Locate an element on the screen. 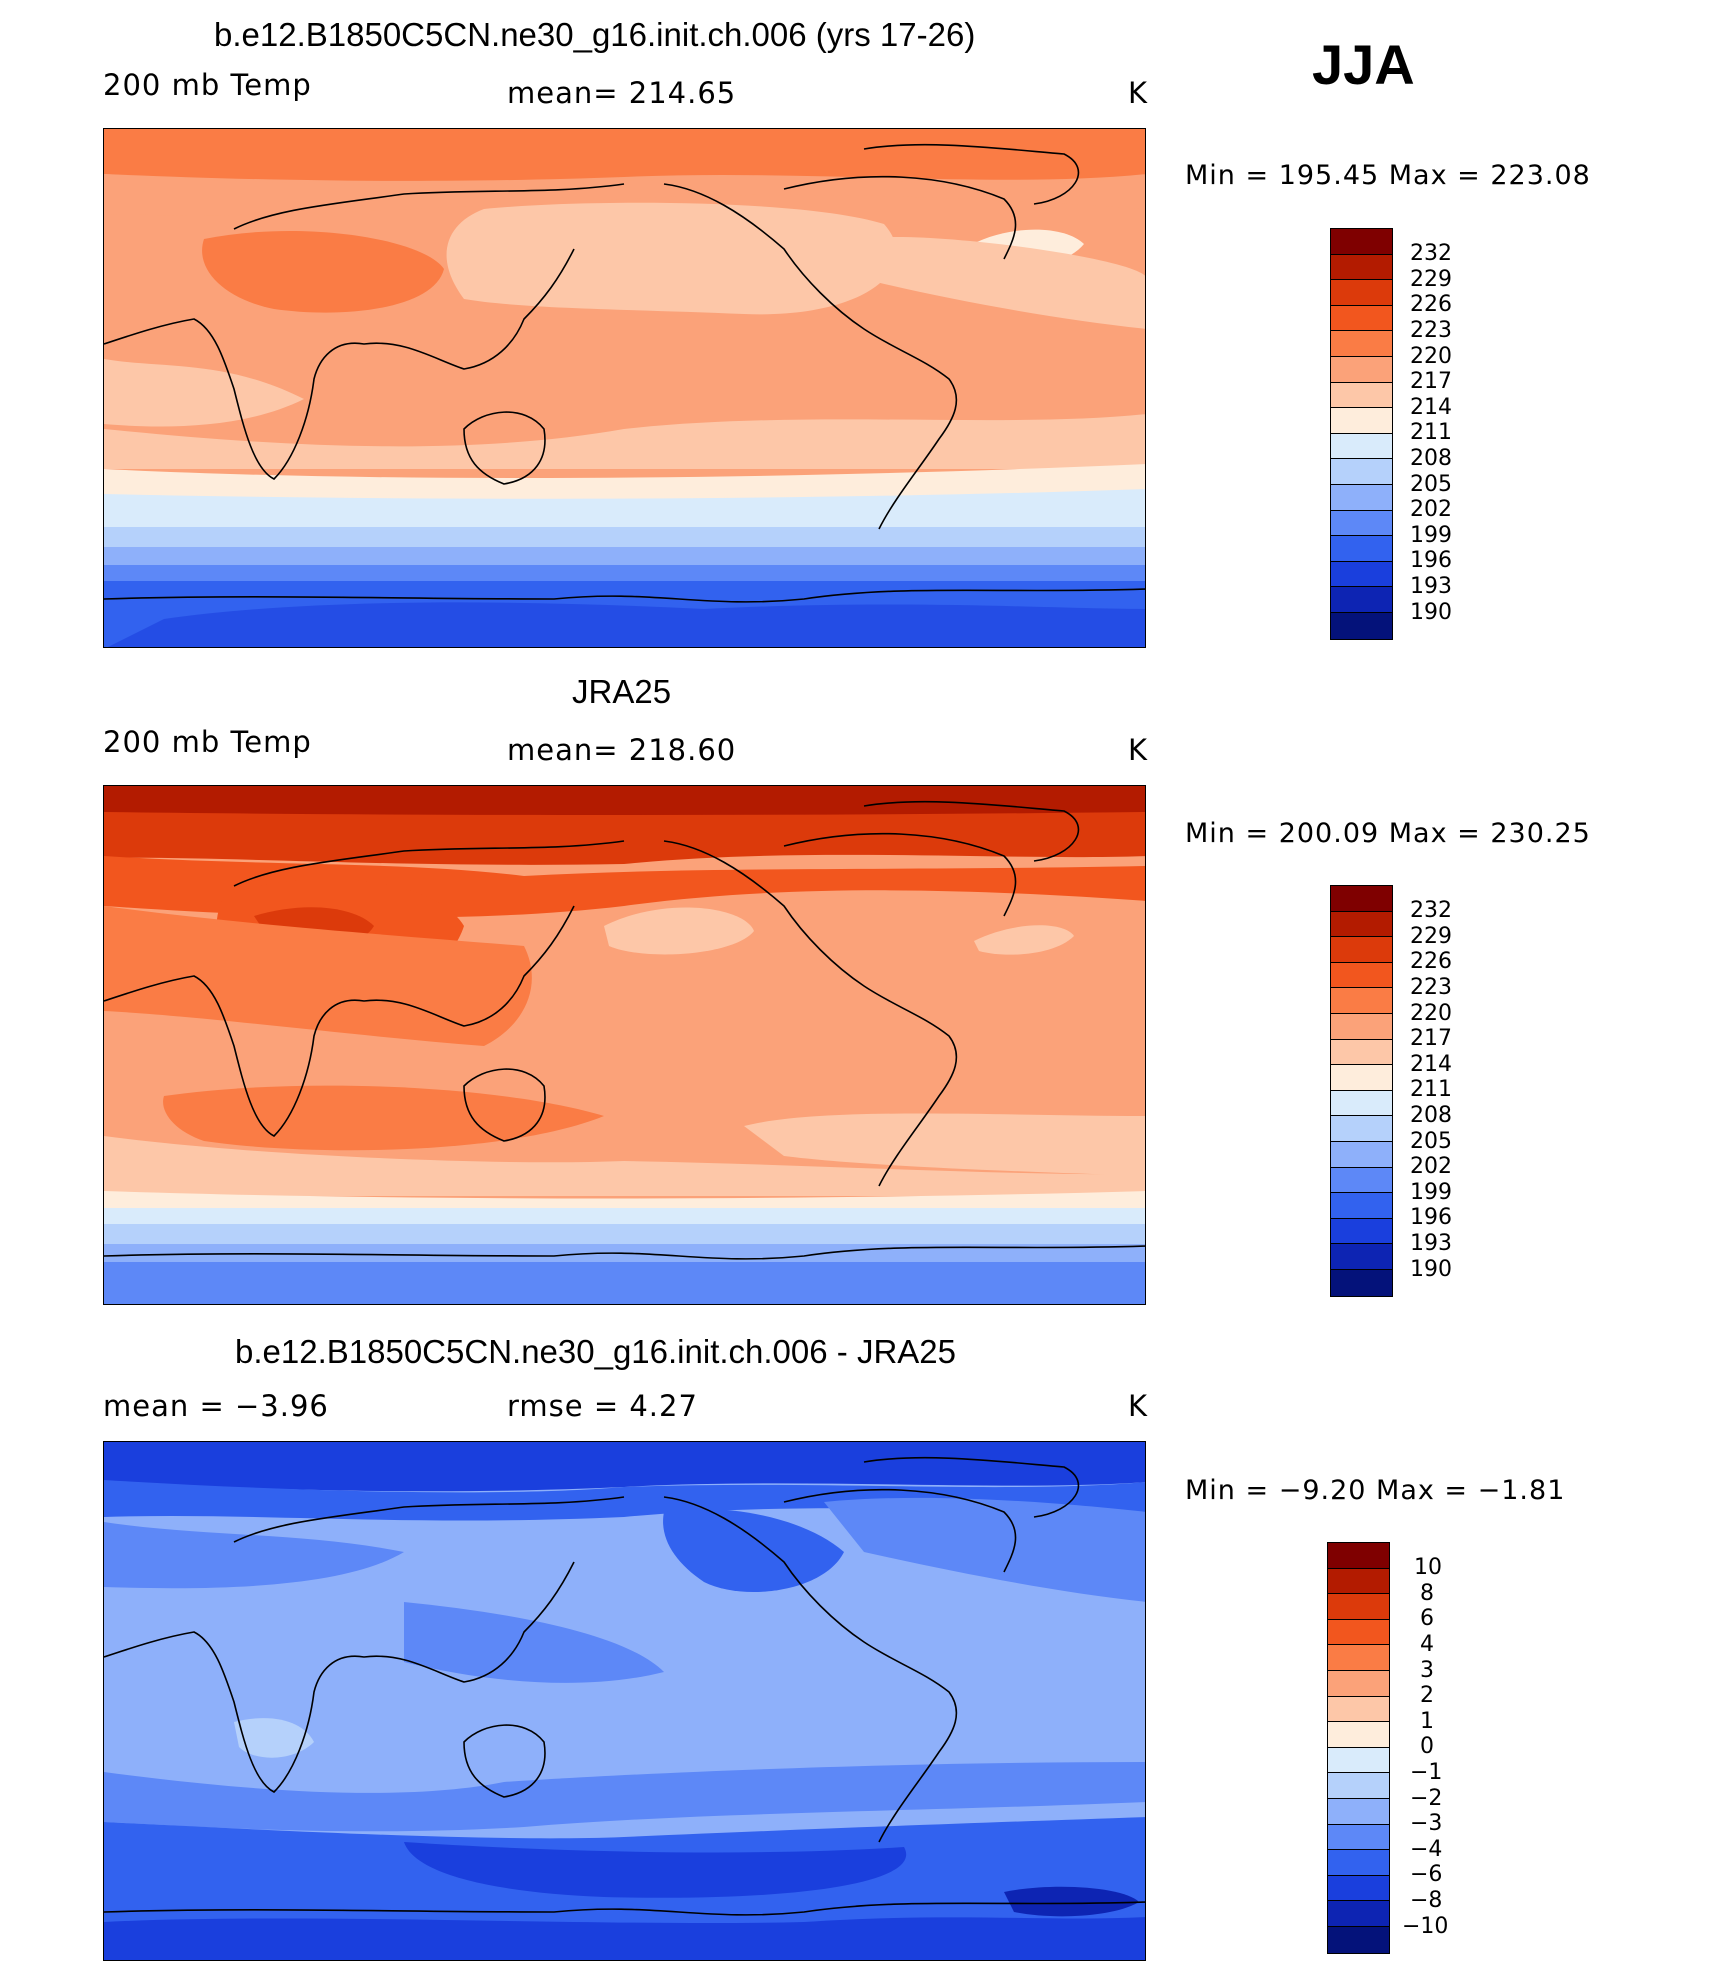 Image resolution: width=1710 pixels, height=1981 pixels. colorbar-label: −3 is located at coordinates (1426, 1823).